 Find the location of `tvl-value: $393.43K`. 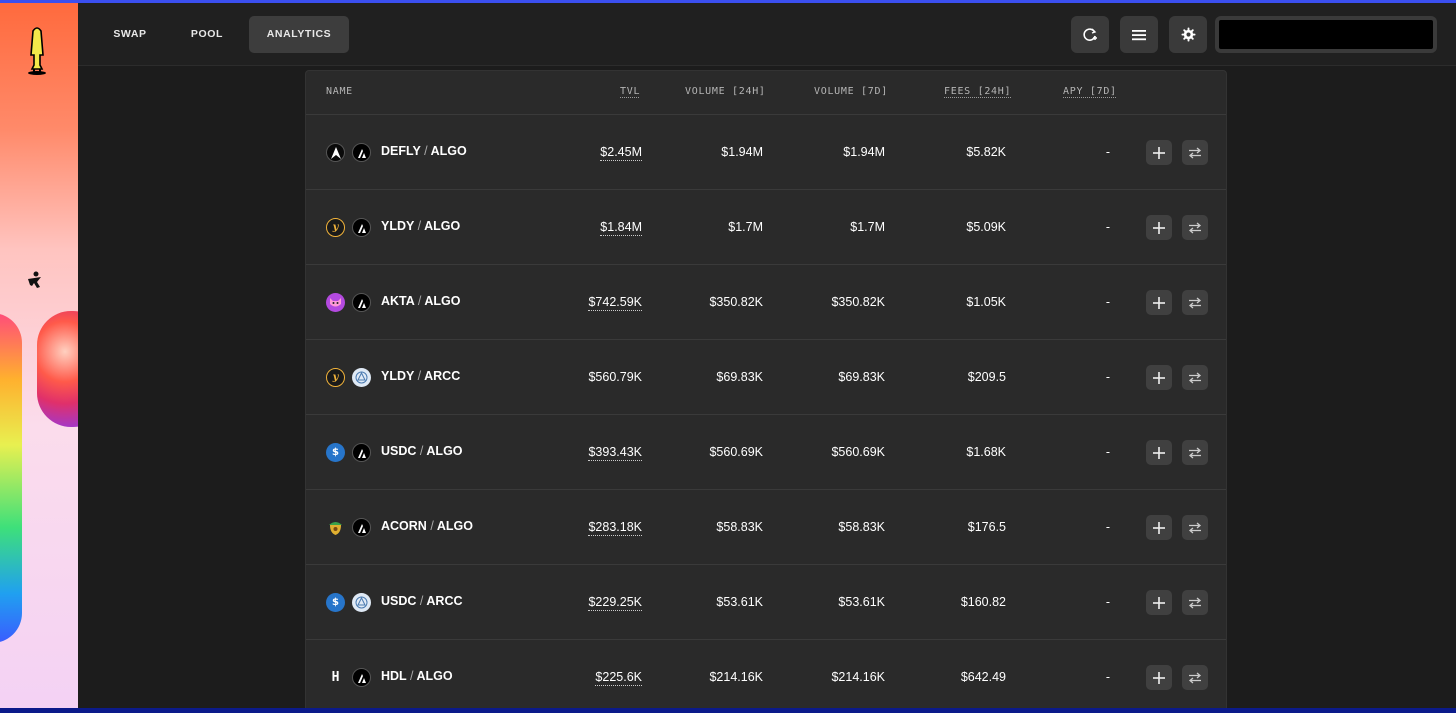

tvl-value: $393.43K is located at coordinates (615, 453).